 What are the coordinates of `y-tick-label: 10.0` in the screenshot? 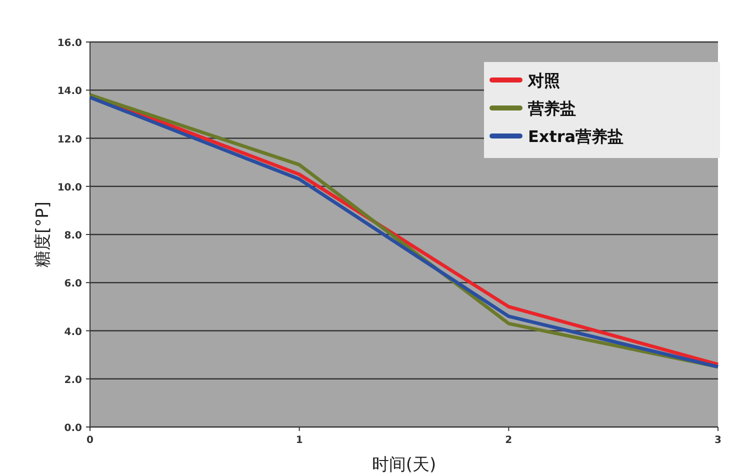 It's located at (69, 188).